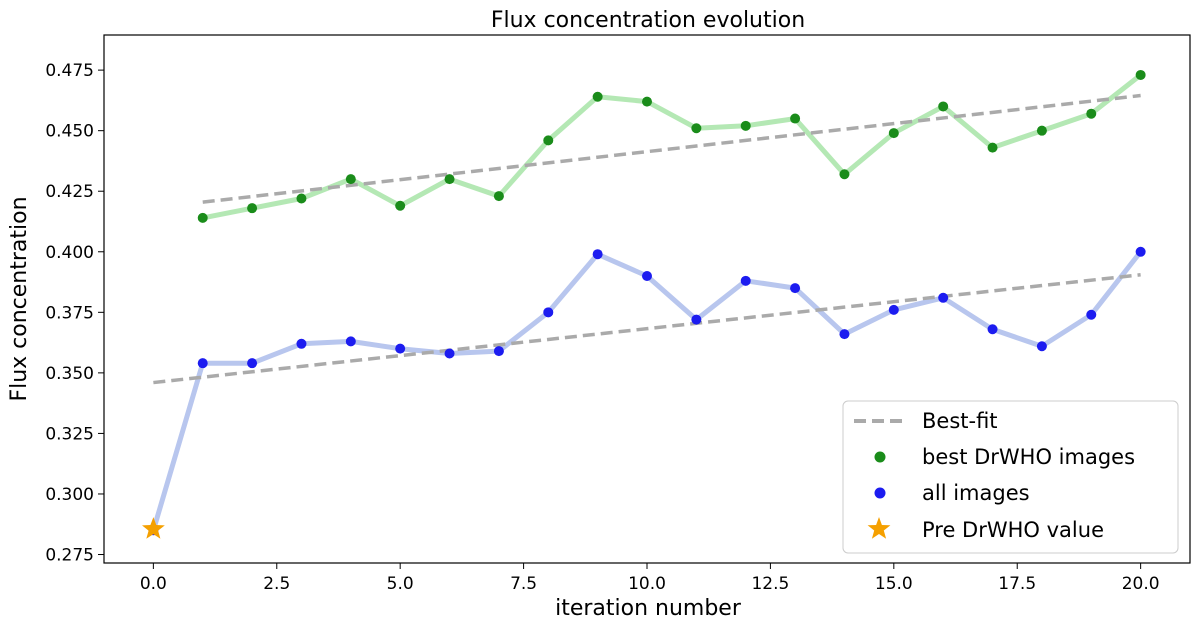  I want to click on x-tick-label: 15.0, so click(894, 584).